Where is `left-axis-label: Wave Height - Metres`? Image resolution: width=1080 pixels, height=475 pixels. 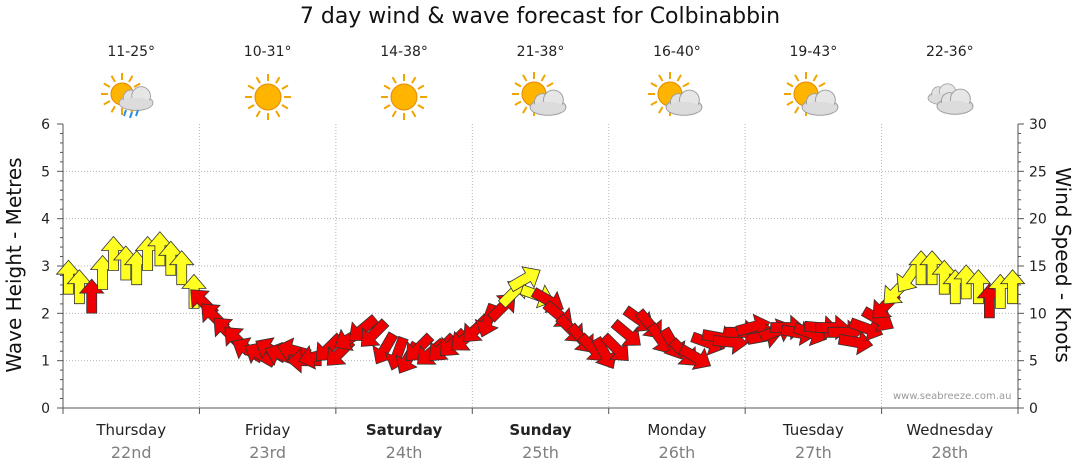
left-axis-label: Wave Height - Metres is located at coordinates (14, 265).